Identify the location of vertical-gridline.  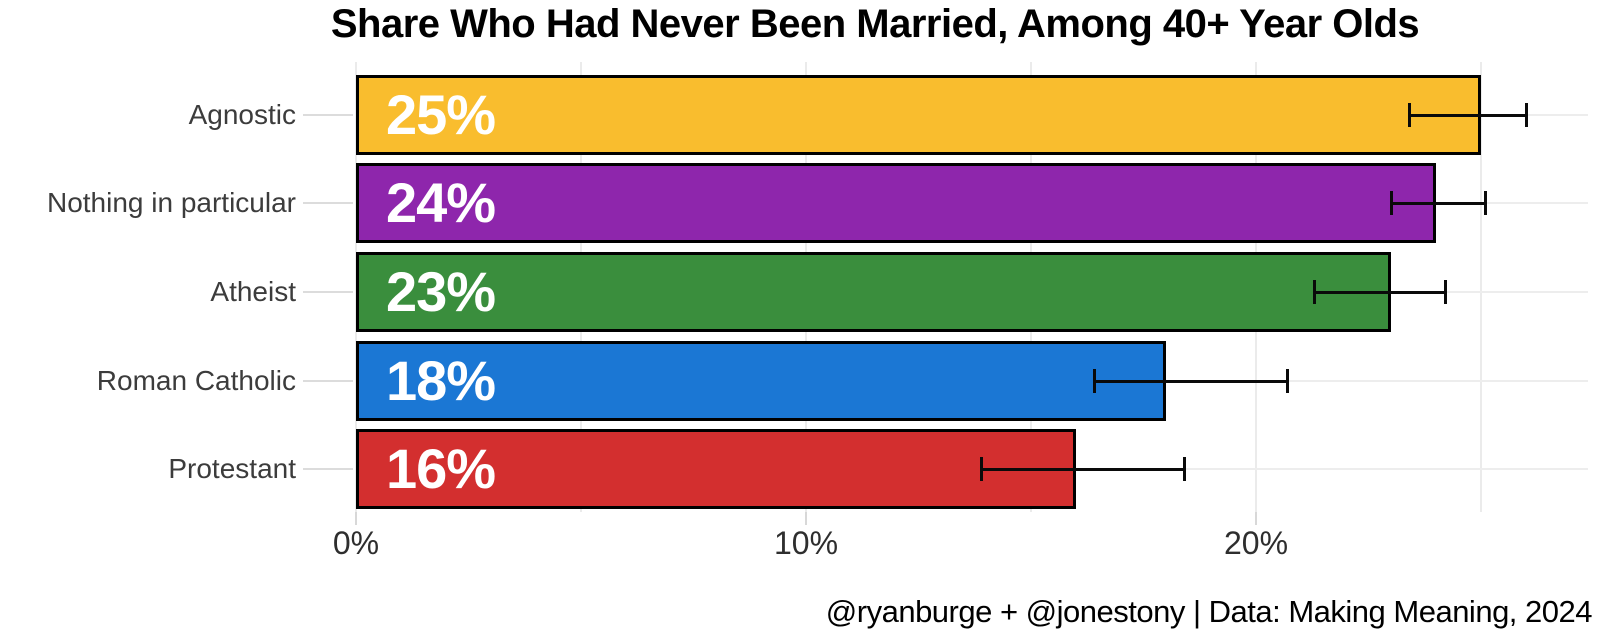
(1481, 287).